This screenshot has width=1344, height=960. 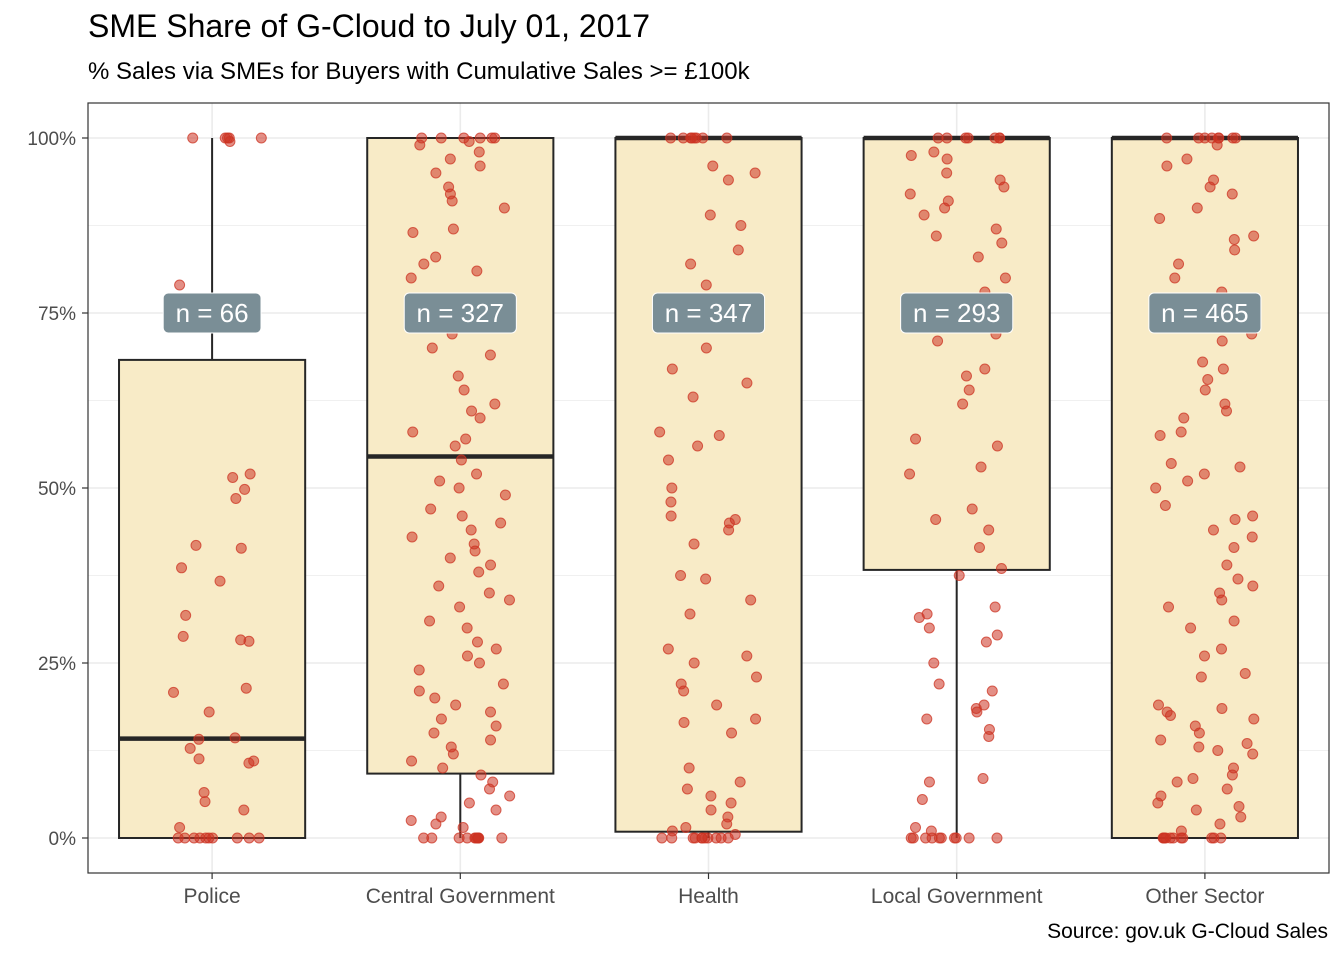 I want to click on count-label-layer: n = 66 n = 327 n = 347 n = 293 n = 465, so click(x=712, y=313).